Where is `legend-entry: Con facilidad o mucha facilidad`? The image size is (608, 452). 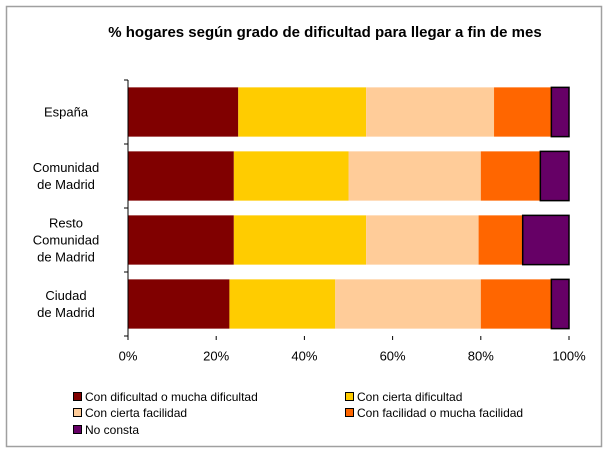
legend-entry: Con facilidad o mucha facilidad is located at coordinates (434, 413).